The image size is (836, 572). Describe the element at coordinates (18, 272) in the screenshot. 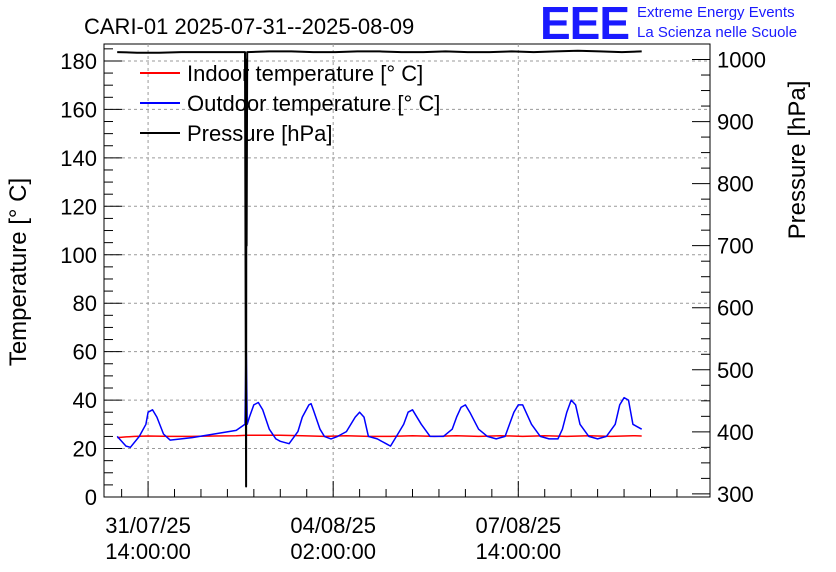

I see `y-axis-label: Temperature [° C]` at that location.